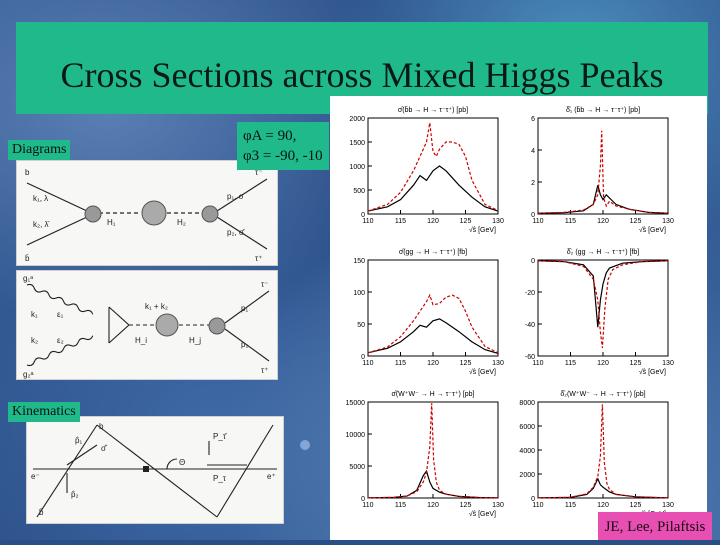  What do you see at coordinates (359, 191) in the screenshot?
I see `y-tick-label: 500` at bounding box center [359, 191].